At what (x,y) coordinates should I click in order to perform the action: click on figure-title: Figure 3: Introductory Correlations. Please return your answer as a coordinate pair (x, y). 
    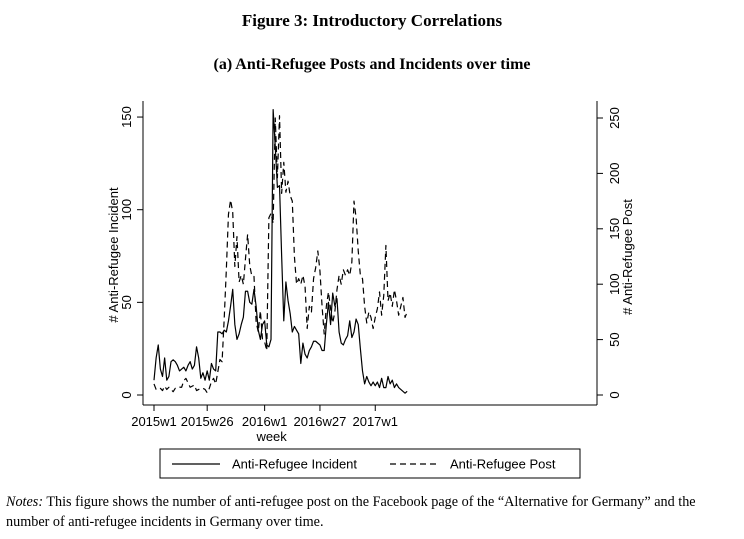
    Looking at the image, I should click on (372, 20).